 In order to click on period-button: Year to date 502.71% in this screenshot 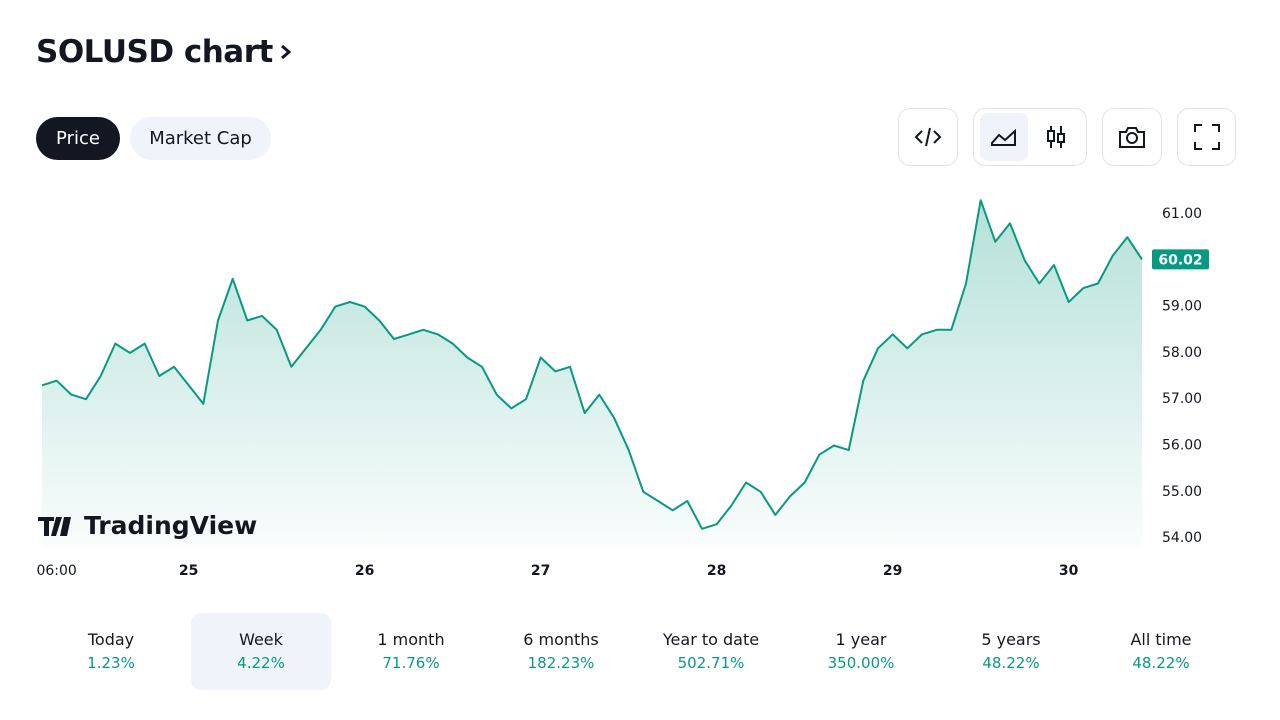, I will do `click(711, 651)`.